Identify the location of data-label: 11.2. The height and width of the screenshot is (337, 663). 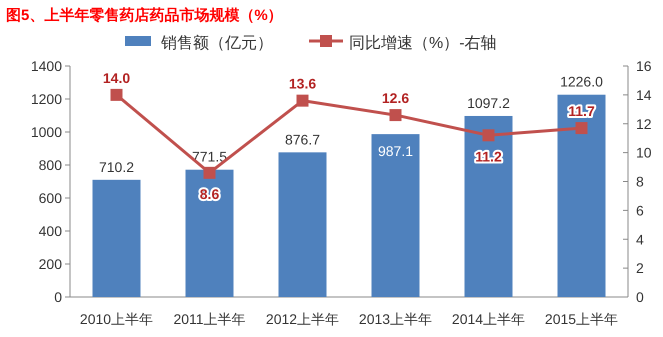
(488, 156).